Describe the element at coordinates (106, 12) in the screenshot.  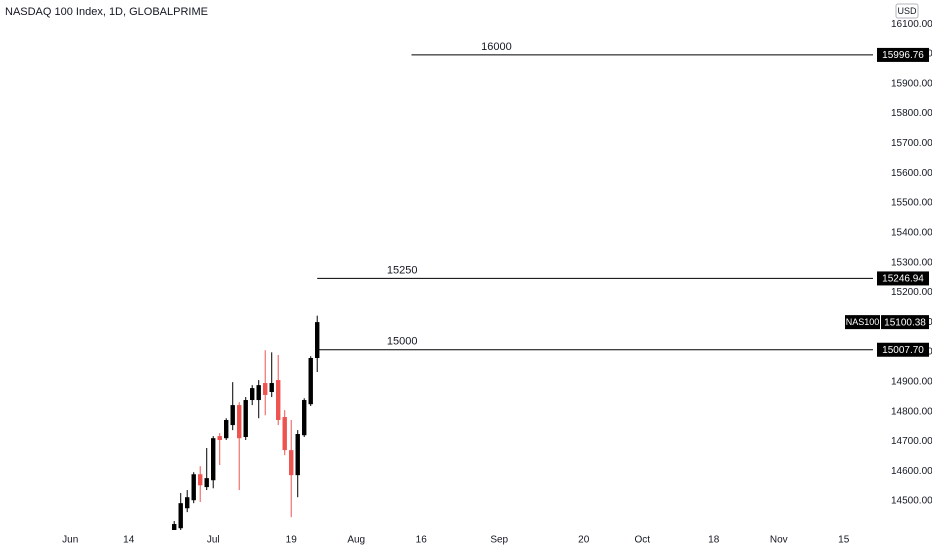
I see `chart-title: NASDAQ 100 Index, 1D, GLOBALPRIME` at that location.